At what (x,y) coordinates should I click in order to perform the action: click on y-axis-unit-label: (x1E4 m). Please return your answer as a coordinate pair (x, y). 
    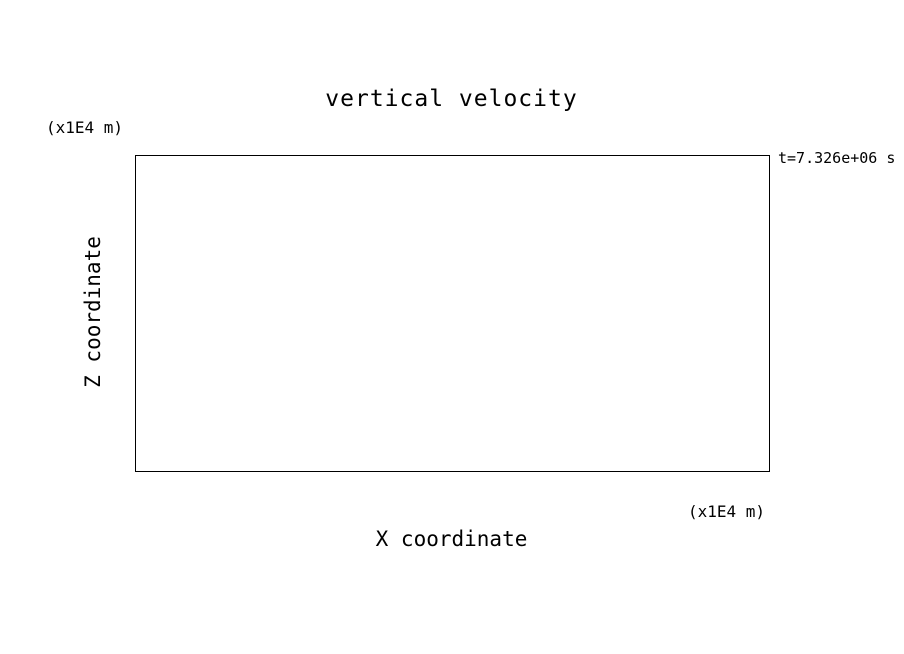
    Looking at the image, I should click on (85, 127).